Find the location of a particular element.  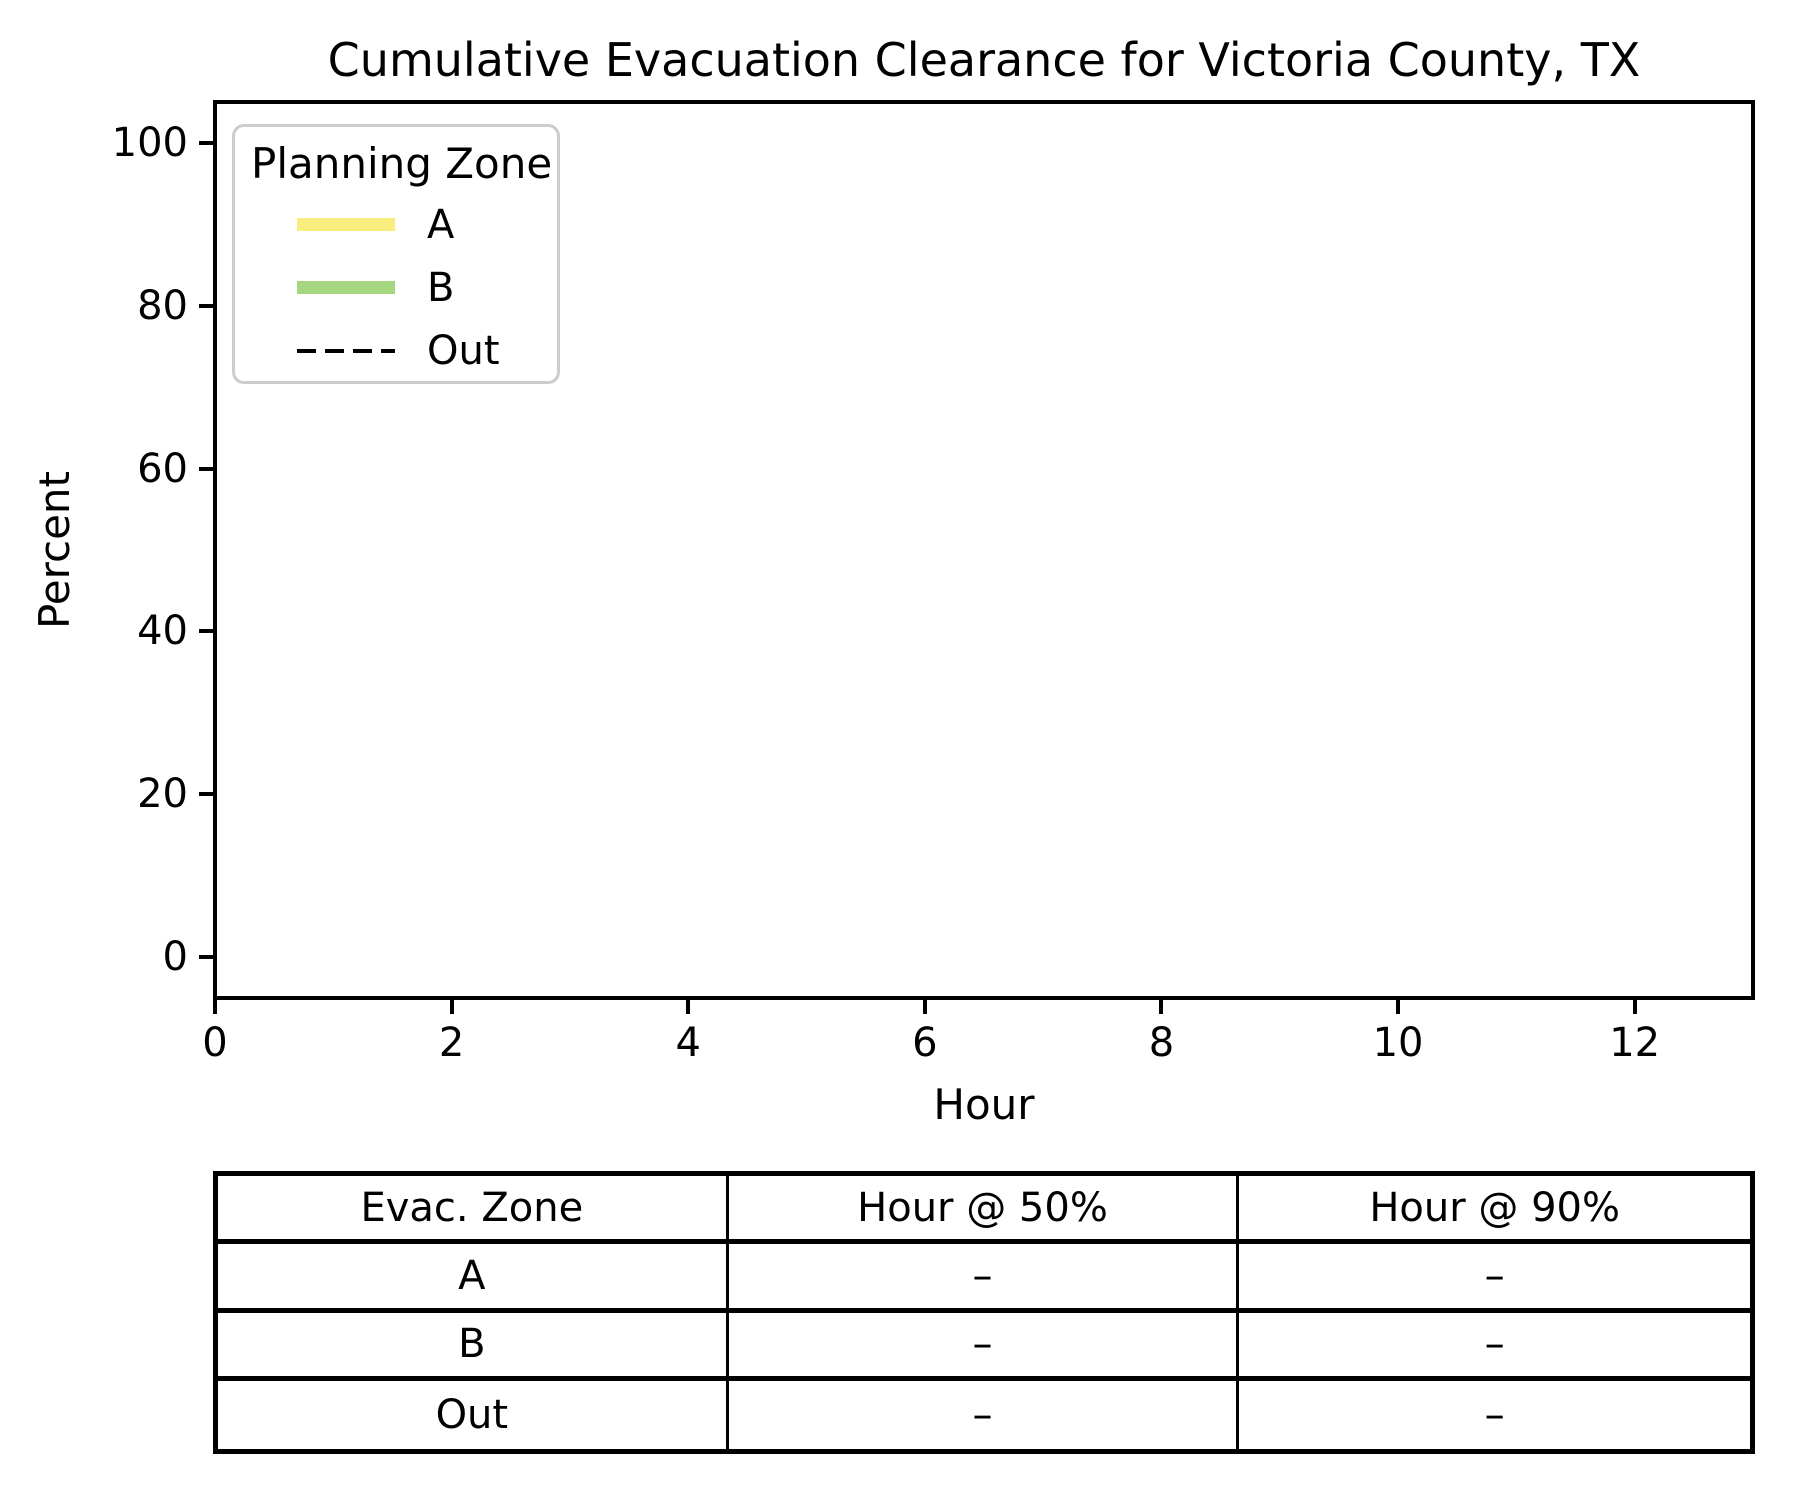

legend-entry-label: Out is located at coordinates (463, 350).